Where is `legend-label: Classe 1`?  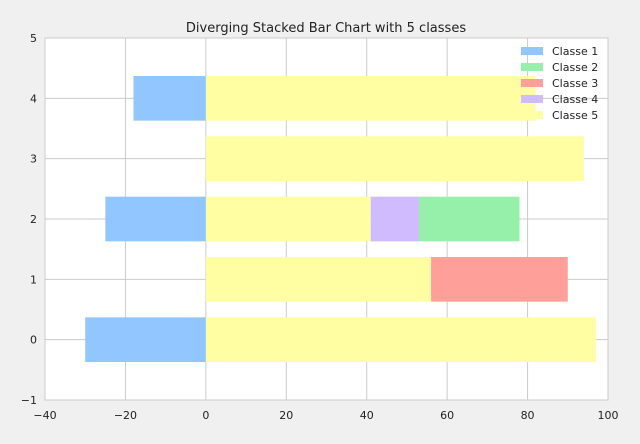
legend-label: Classe 1 is located at coordinates (575, 51).